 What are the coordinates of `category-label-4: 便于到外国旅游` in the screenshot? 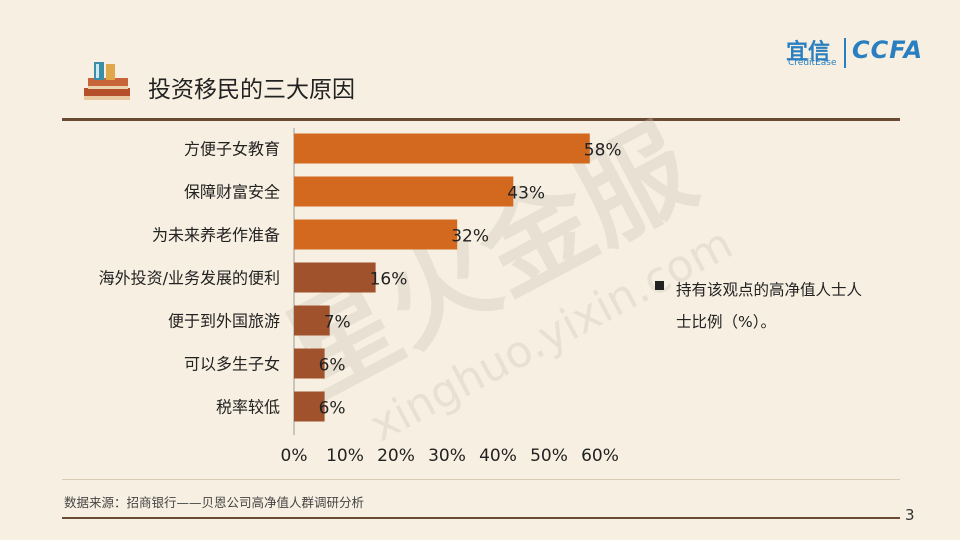 It's located at (224, 321).